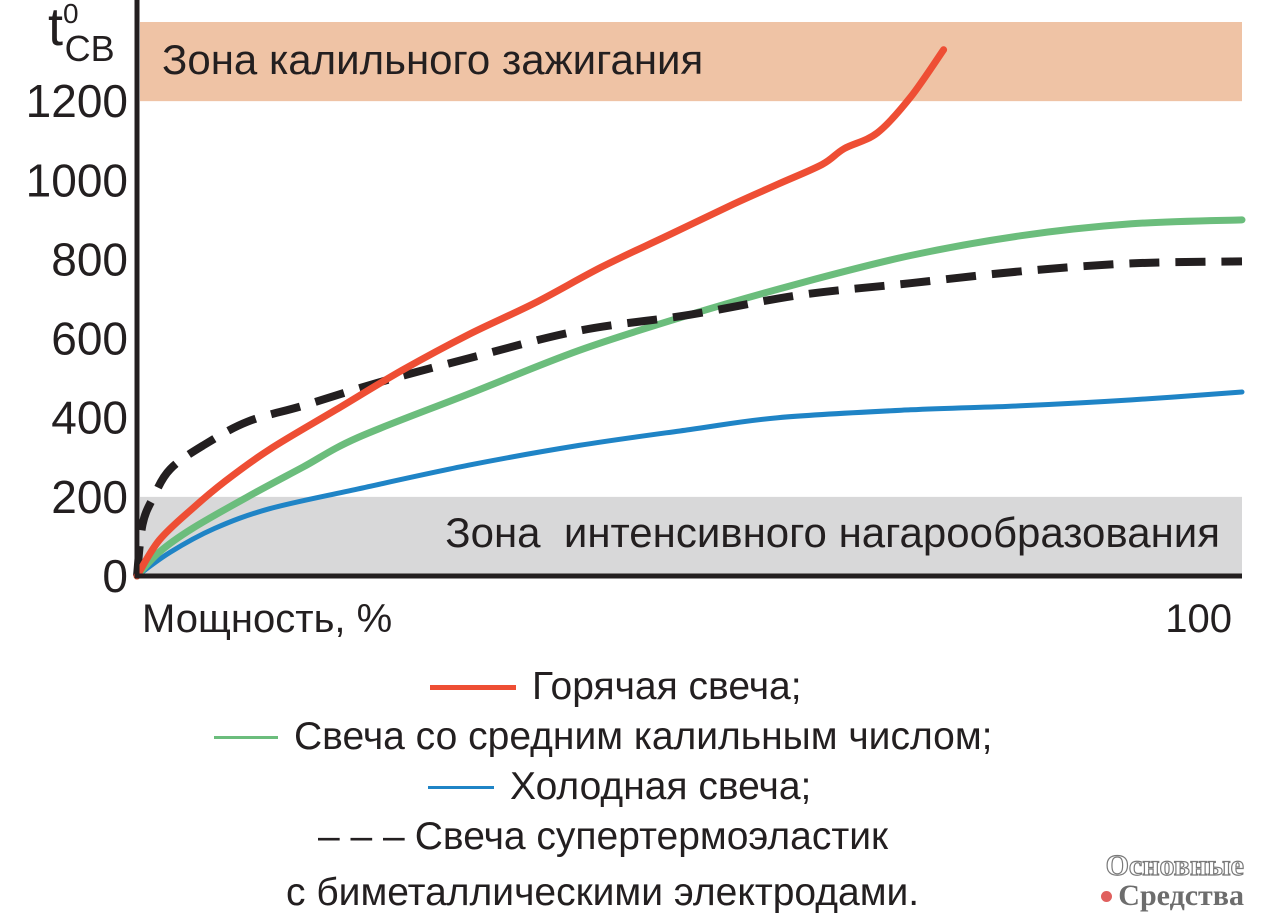 The height and width of the screenshot is (921, 1262). I want to click on y-tick-label-200: 200, so click(89, 497).